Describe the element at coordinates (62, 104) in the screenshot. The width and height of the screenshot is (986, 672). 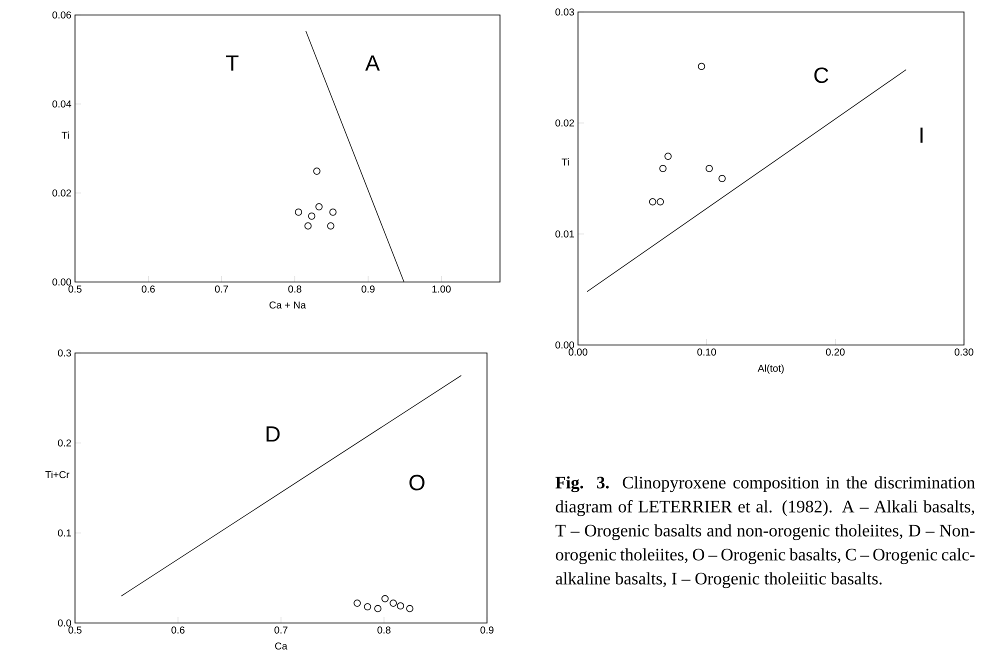
I see `y-tick-label: 0.04` at that location.